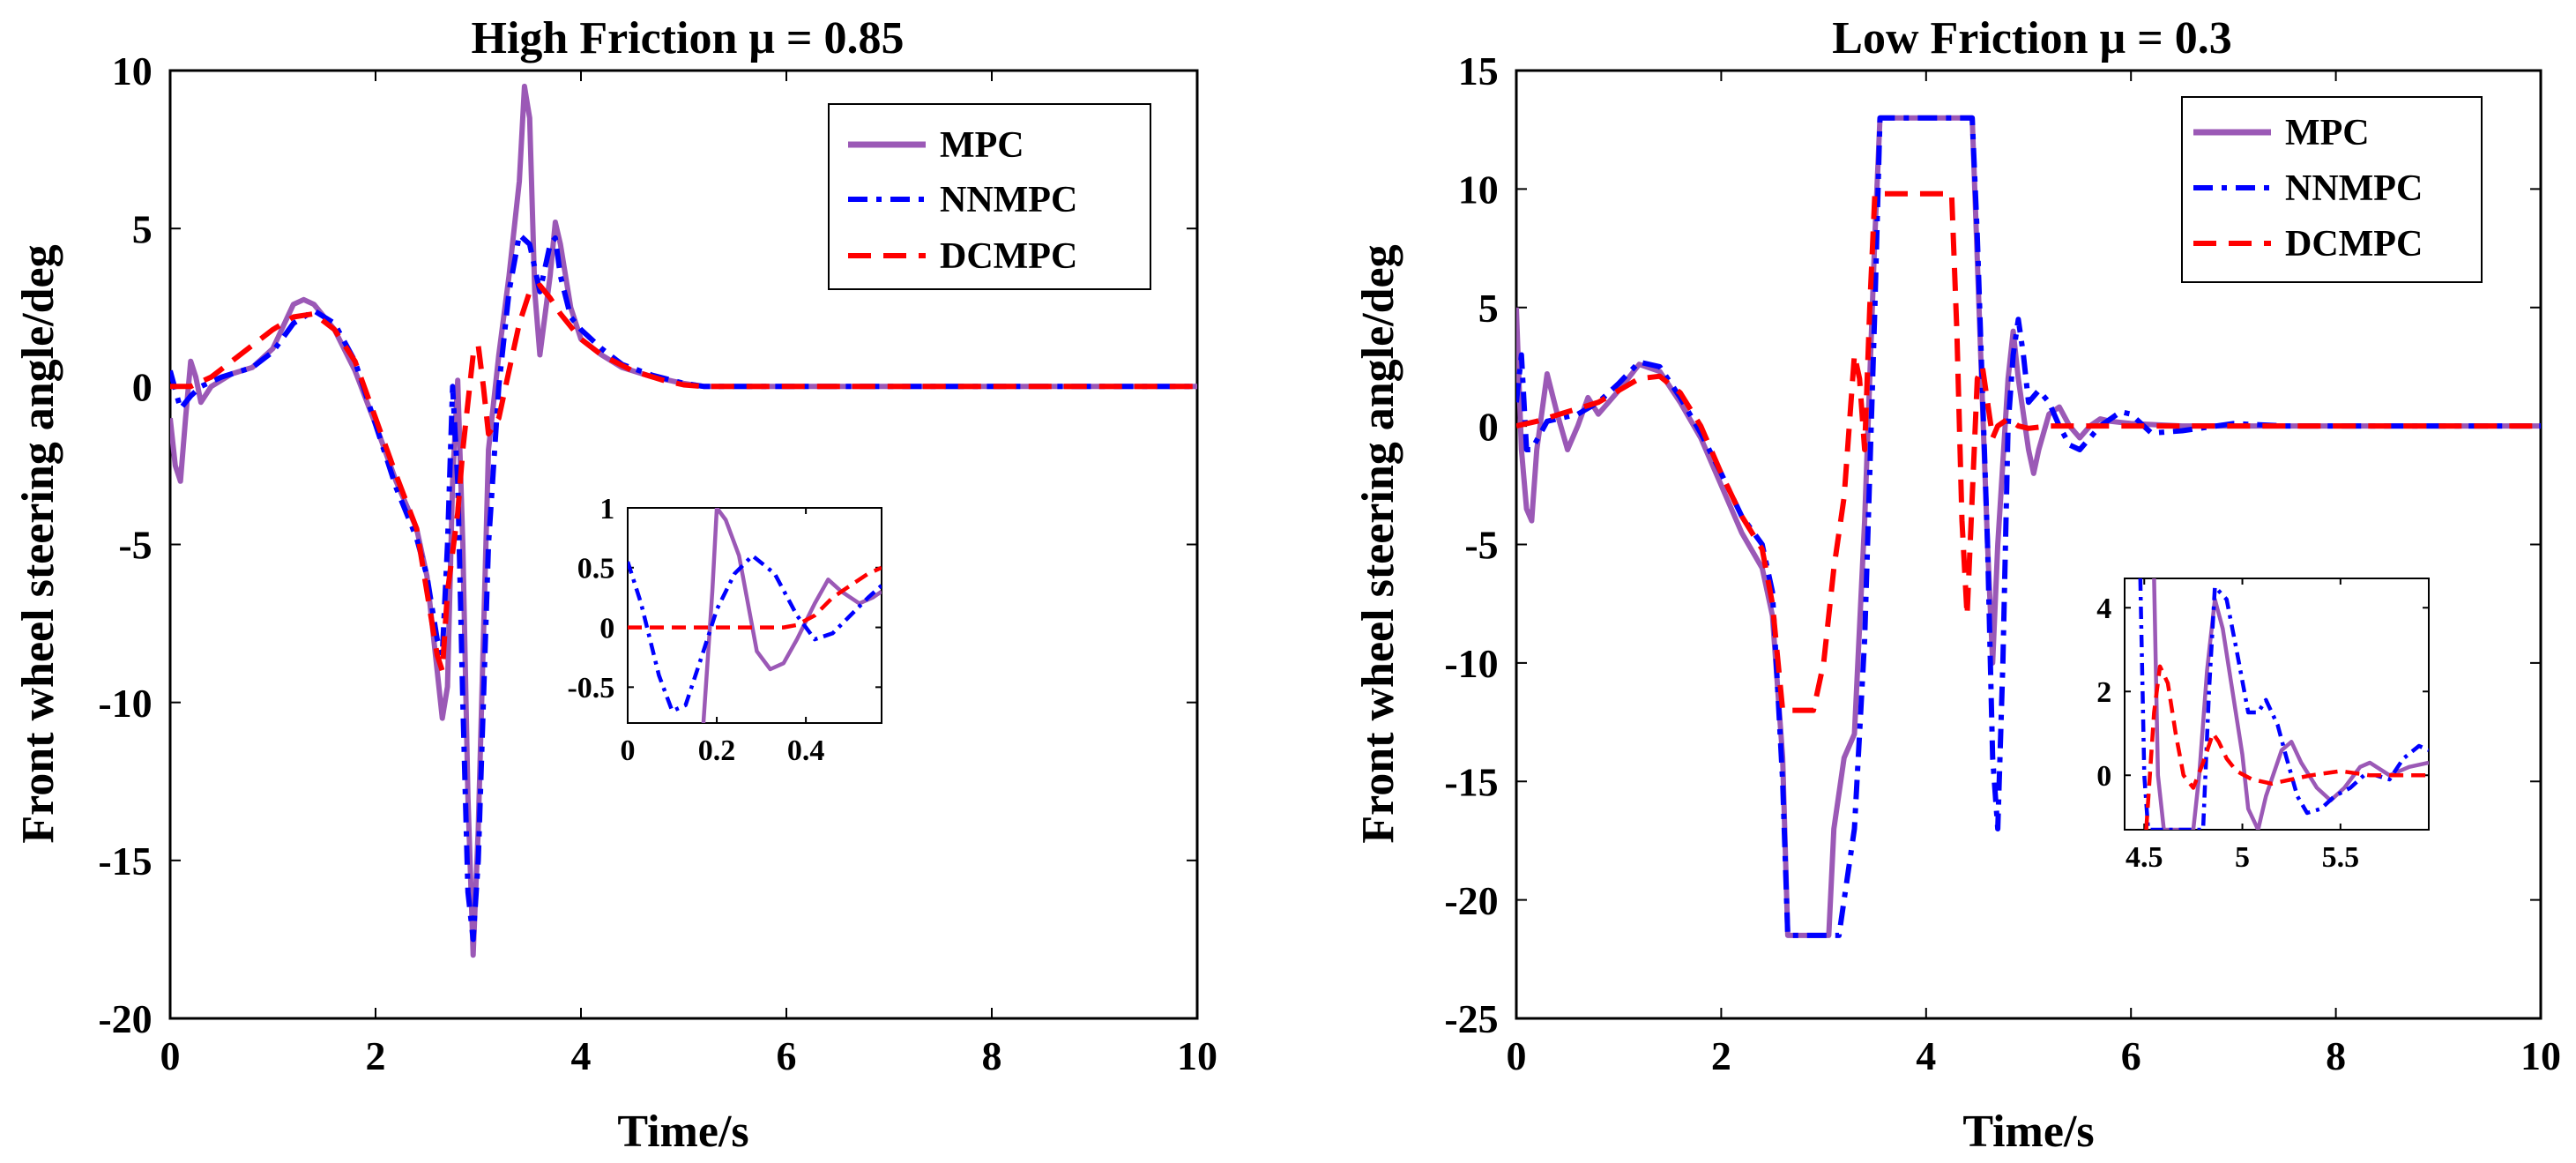 Image resolution: width=2576 pixels, height=1163 pixels. What do you see at coordinates (607, 509) in the screenshot?
I see `inset-y-tick-label: 1` at bounding box center [607, 509].